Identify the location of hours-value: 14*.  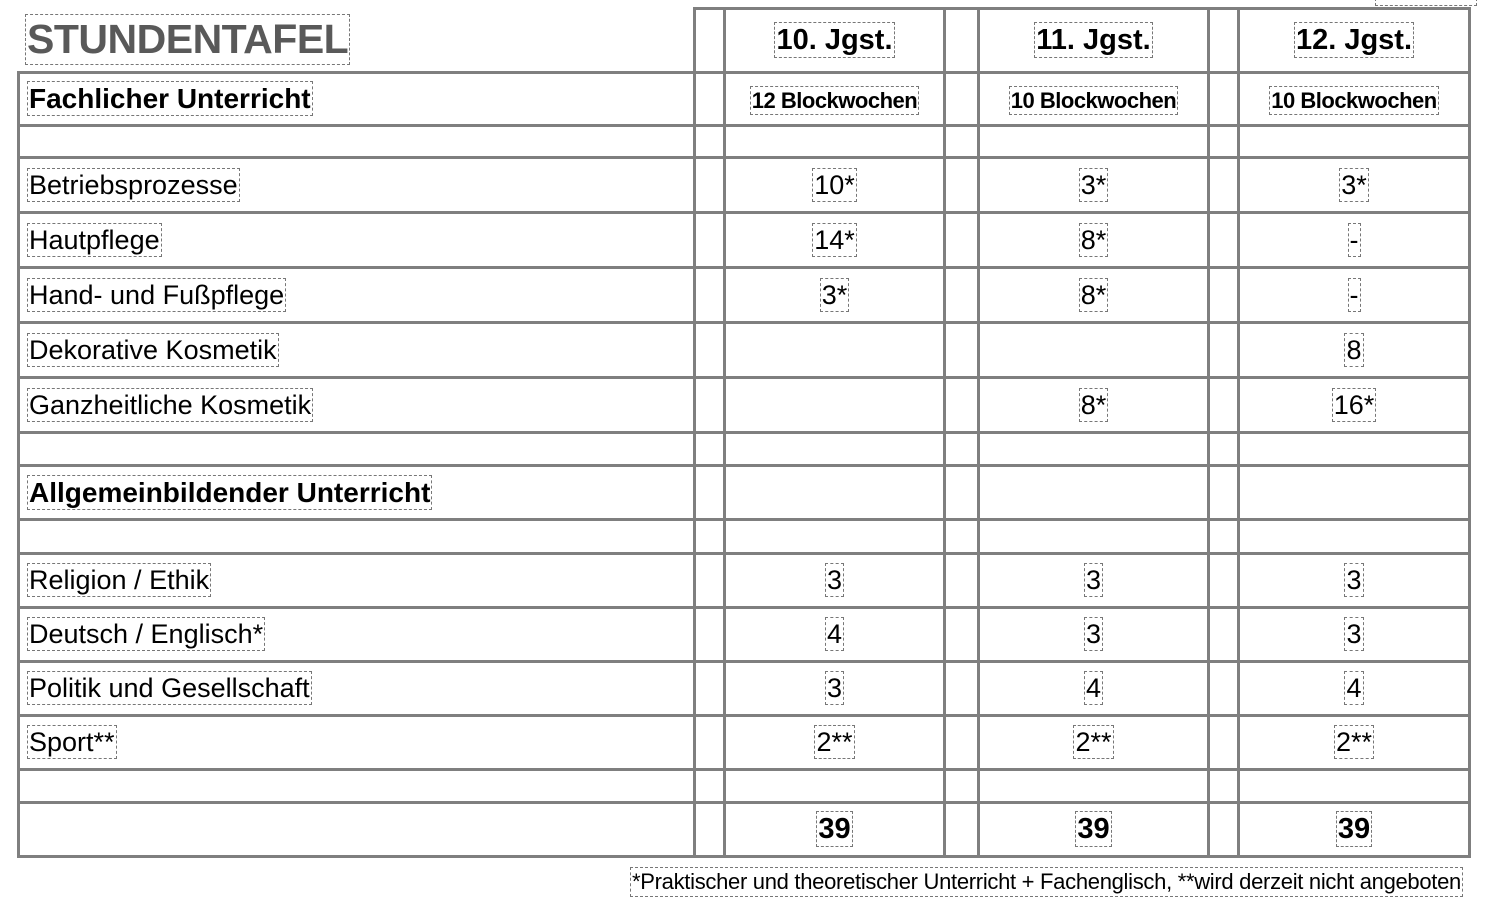
(834, 239).